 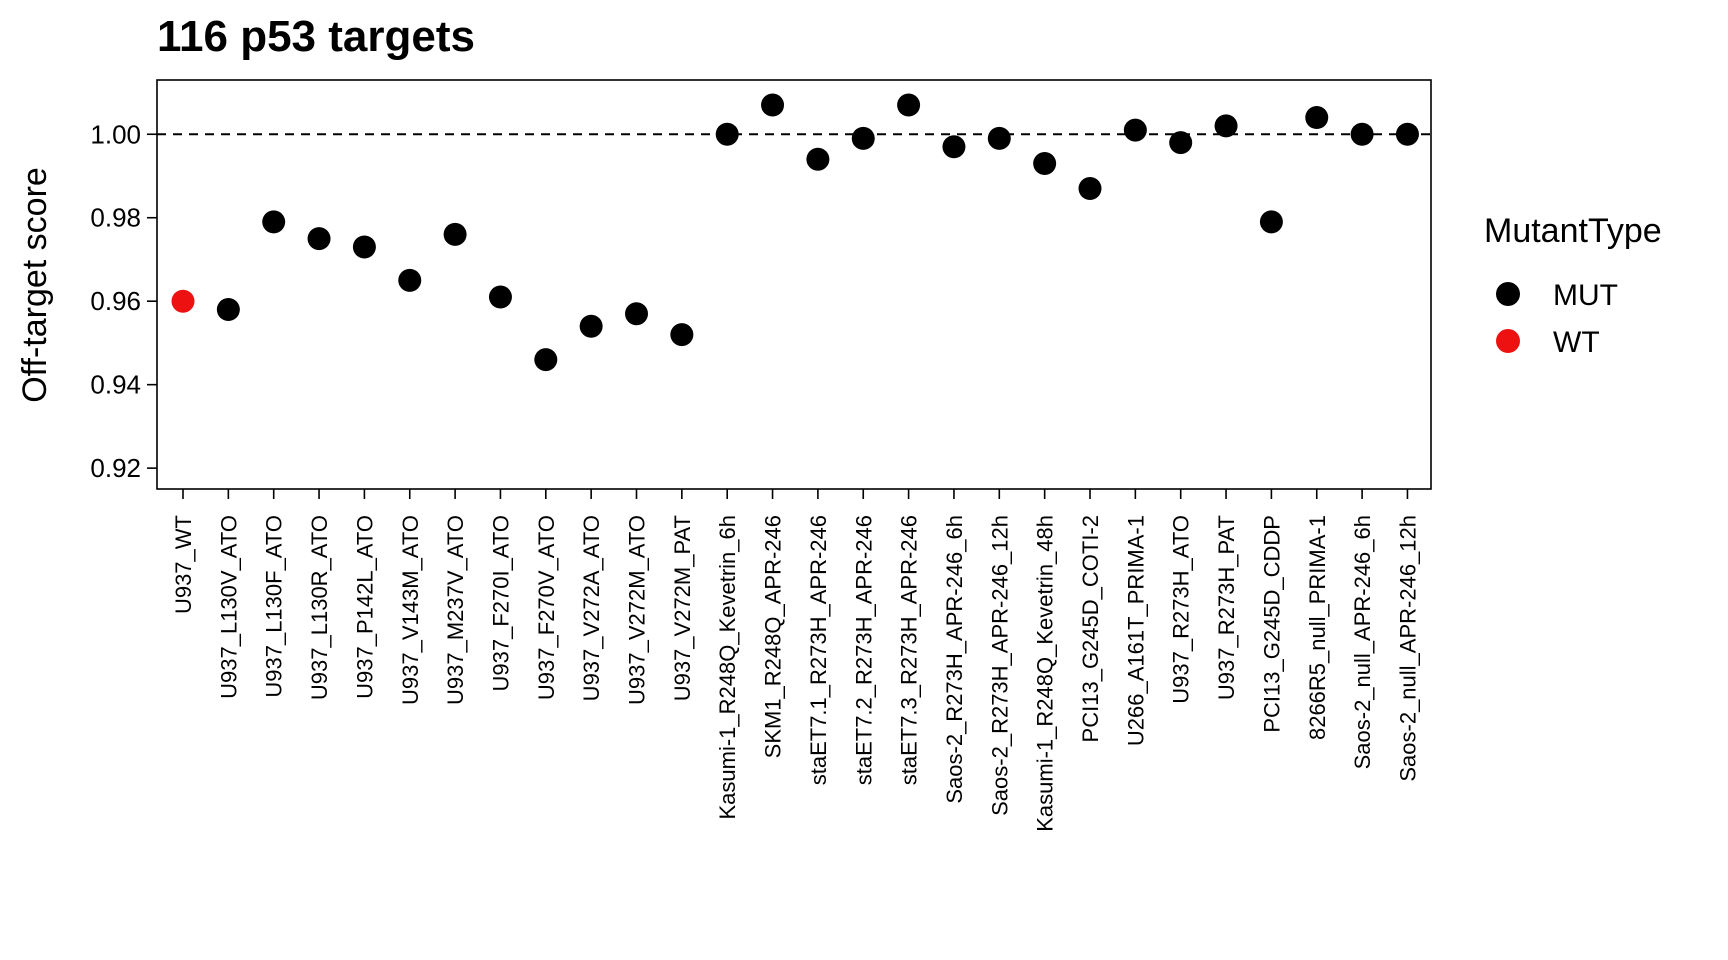 I want to click on x-tick-label: PCI13_G245D_CDDP, so click(x=1271, y=624).